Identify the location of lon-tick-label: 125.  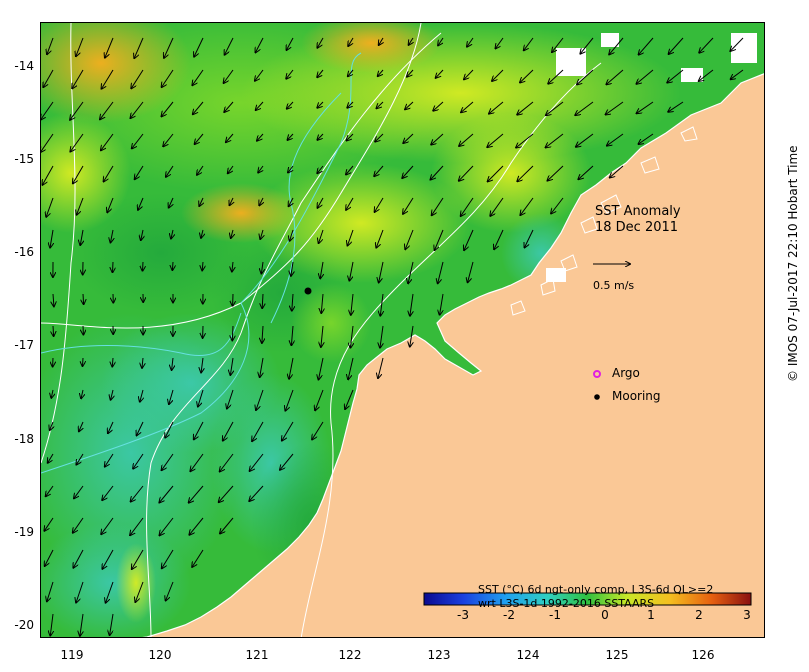
(617, 655).